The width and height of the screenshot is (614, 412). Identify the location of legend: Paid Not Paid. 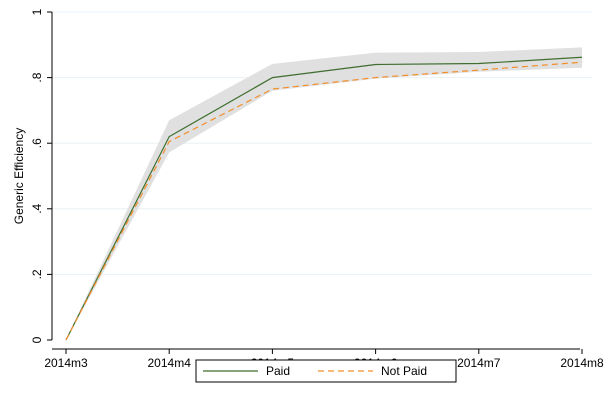
(326, 371).